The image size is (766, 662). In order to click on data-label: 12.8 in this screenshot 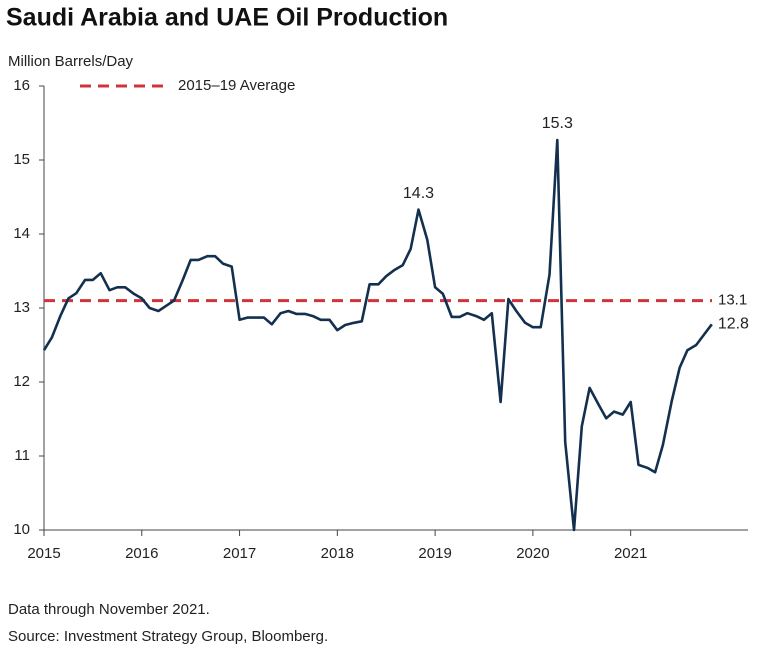, I will do `click(733, 323)`.